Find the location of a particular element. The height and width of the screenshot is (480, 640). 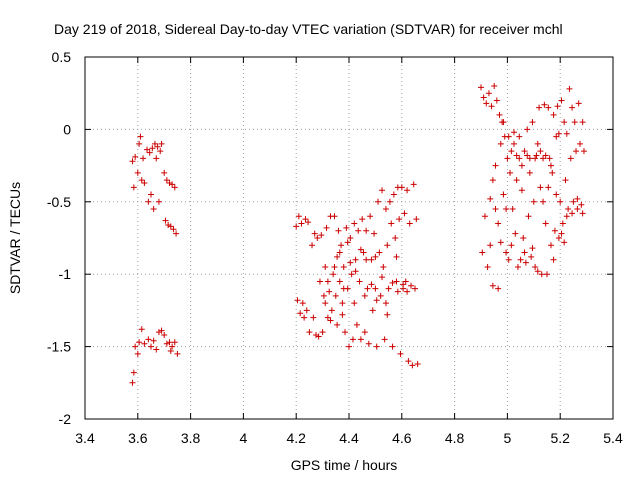

series-cluster-3.6-lower is located at coordinates (155, 356).